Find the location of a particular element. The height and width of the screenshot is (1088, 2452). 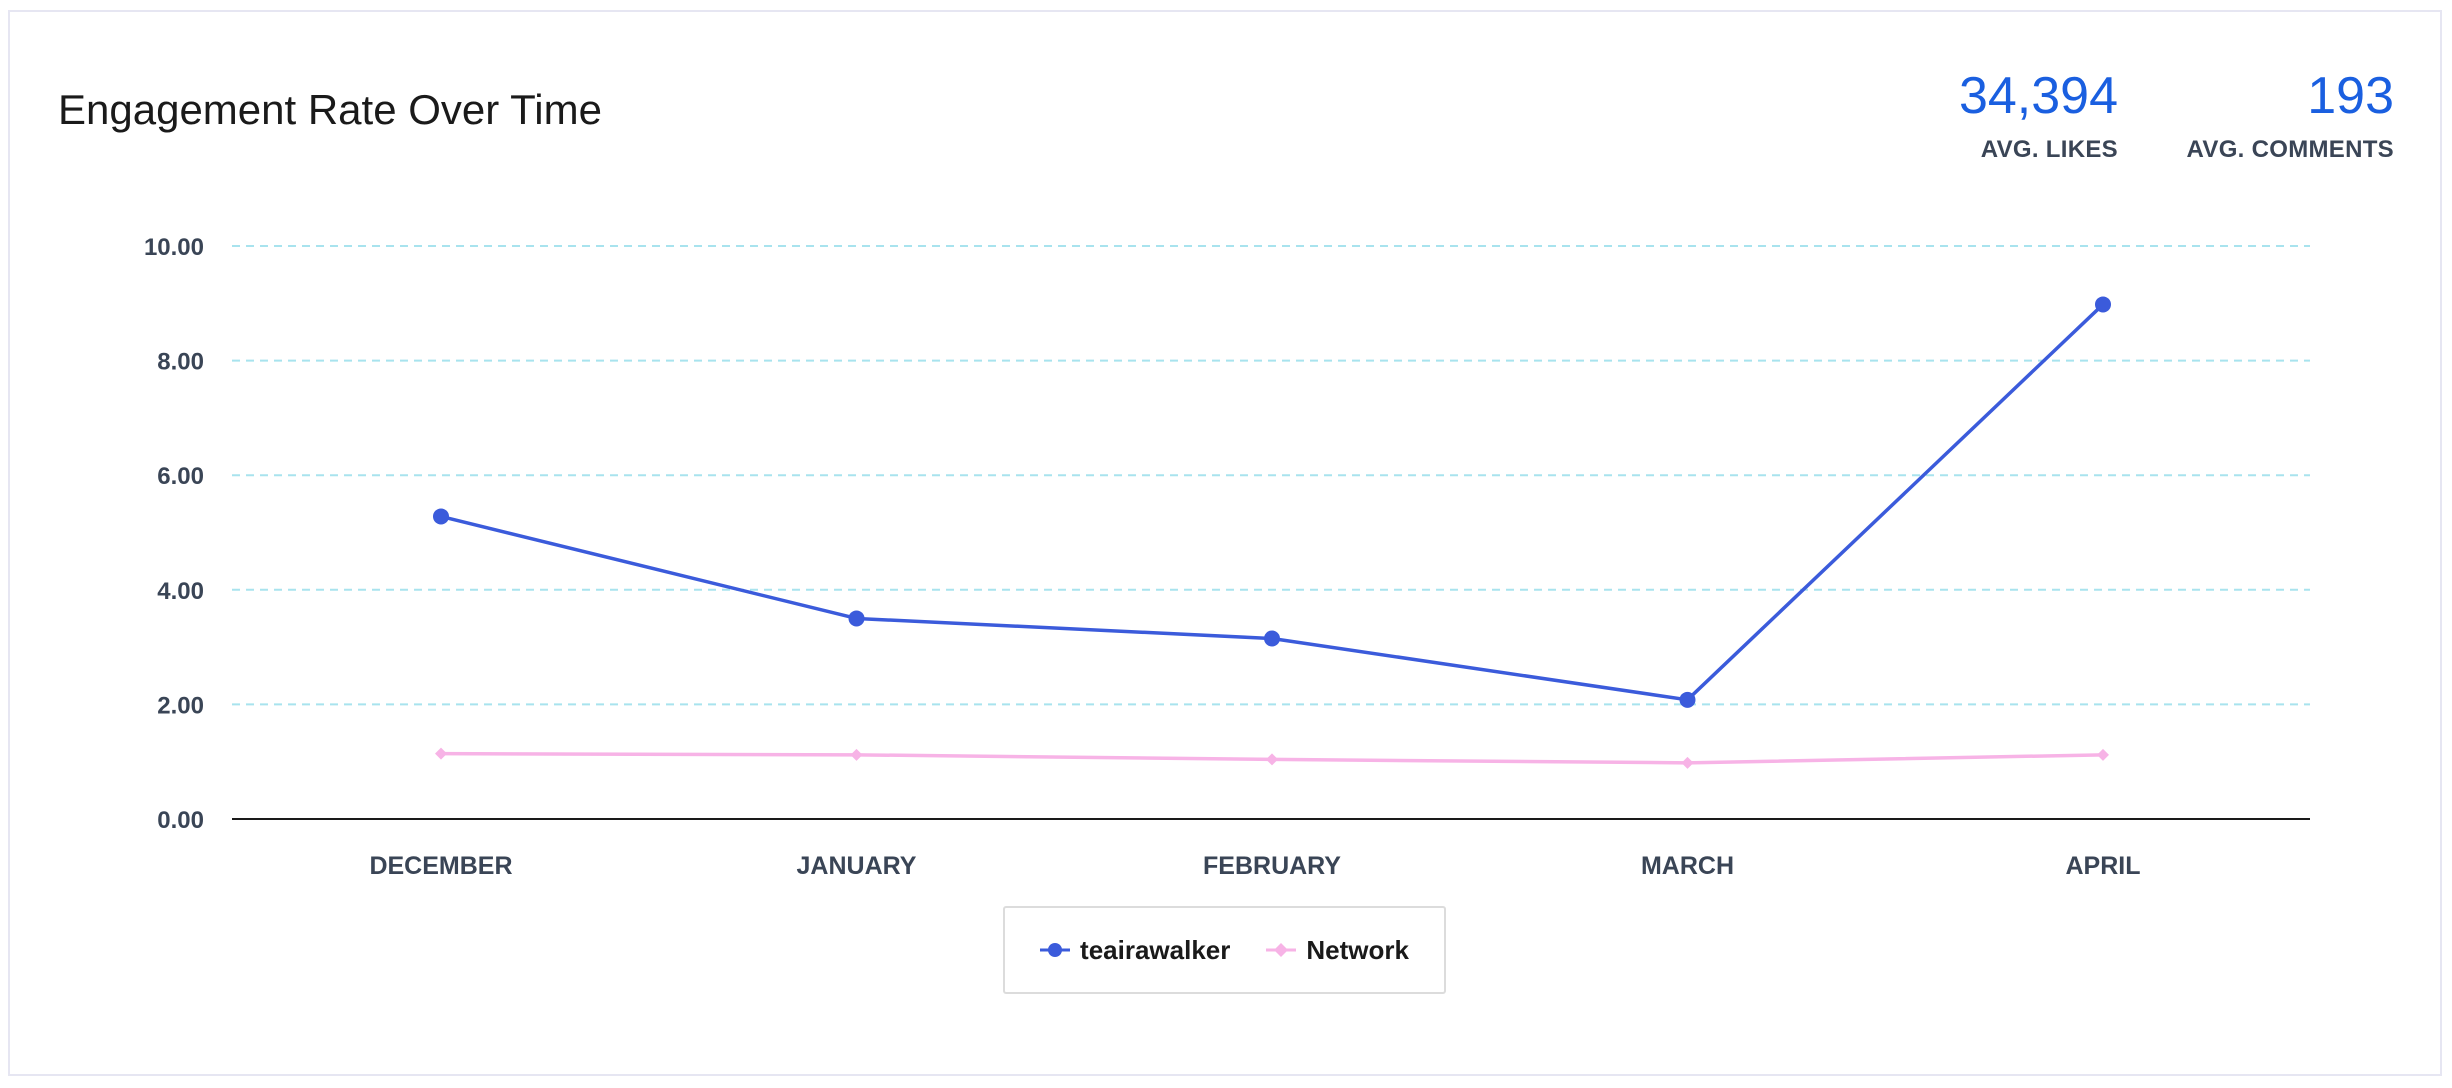

legend-circle-marker-icon is located at coordinates (1055, 950).